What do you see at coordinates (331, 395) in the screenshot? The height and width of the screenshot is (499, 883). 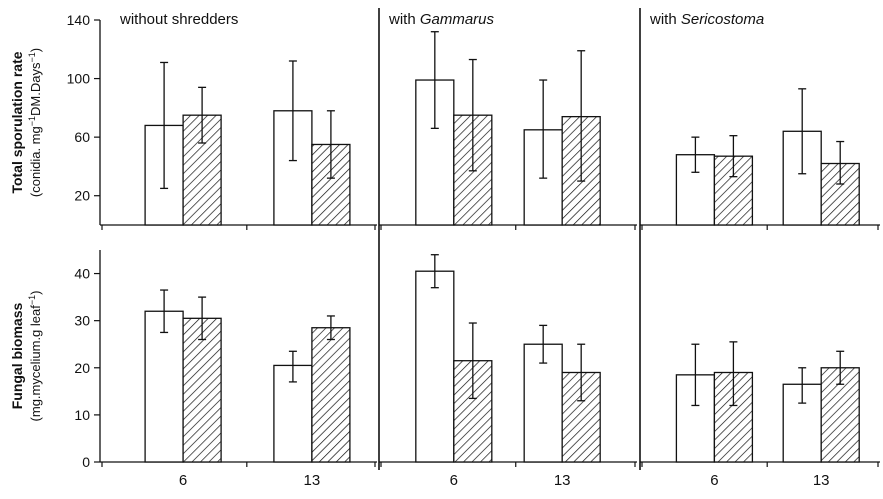 I see `bar-hatched` at bounding box center [331, 395].